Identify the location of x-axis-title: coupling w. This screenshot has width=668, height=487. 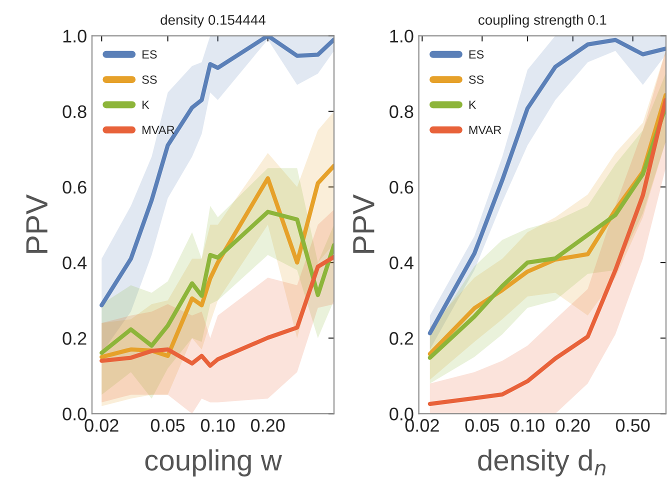
(213, 462).